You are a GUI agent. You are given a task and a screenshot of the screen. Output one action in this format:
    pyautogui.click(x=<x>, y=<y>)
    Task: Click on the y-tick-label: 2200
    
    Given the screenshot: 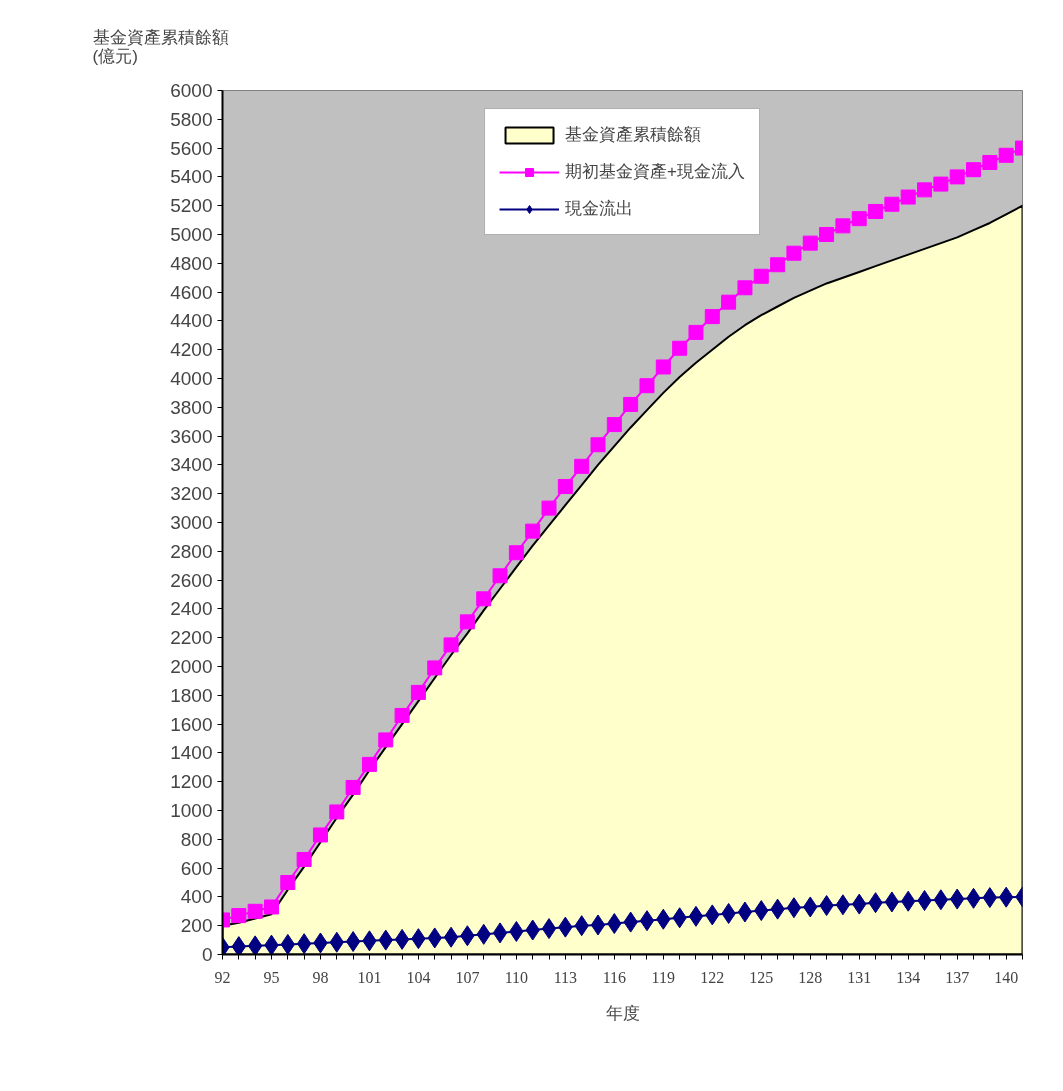 What is the action you would take?
    pyautogui.click(x=191, y=638)
    